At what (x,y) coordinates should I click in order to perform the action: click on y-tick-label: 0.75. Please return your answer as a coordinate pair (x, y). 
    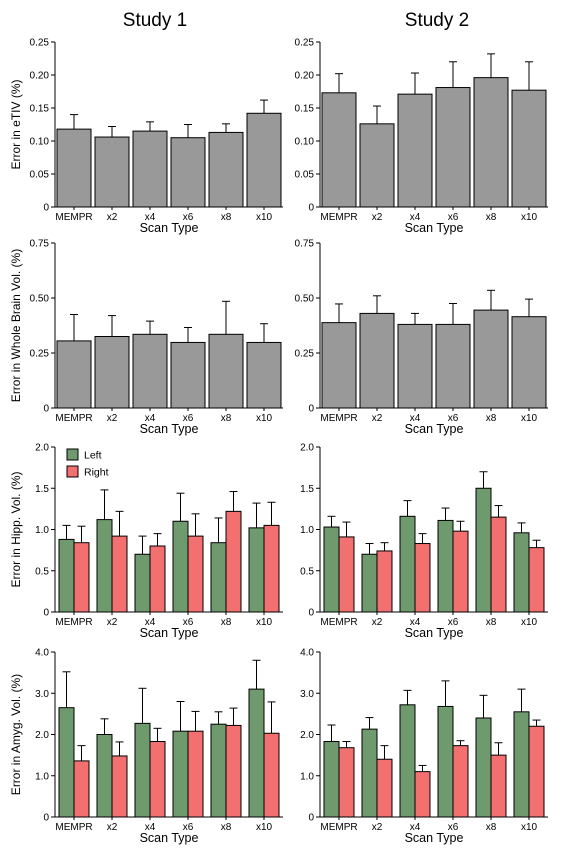
    Looking at the image, I should click on (40, 244).